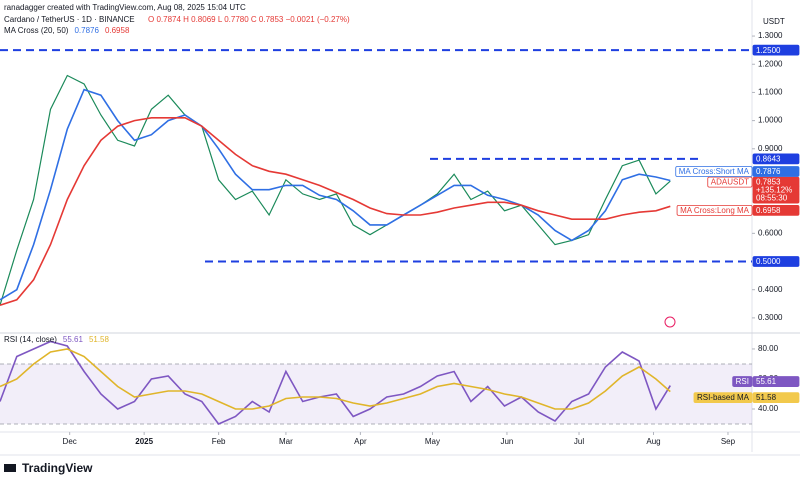  What do you see at coordinates (70, 441) in the screenshot?
I see `x-tick-label: Dec` at bounding box center [70, 441].